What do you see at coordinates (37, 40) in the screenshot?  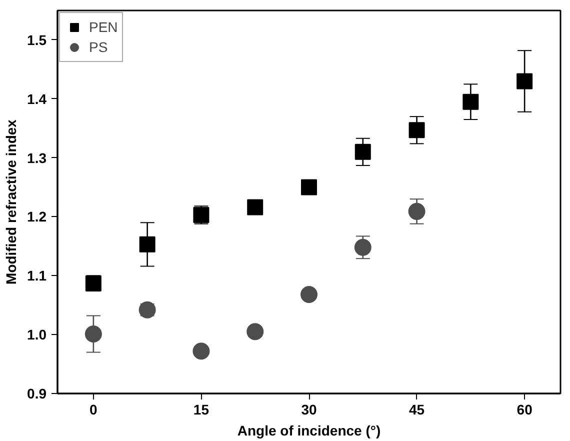 I see `y-tick-label: 1.5` at bounding box center [37, 40].